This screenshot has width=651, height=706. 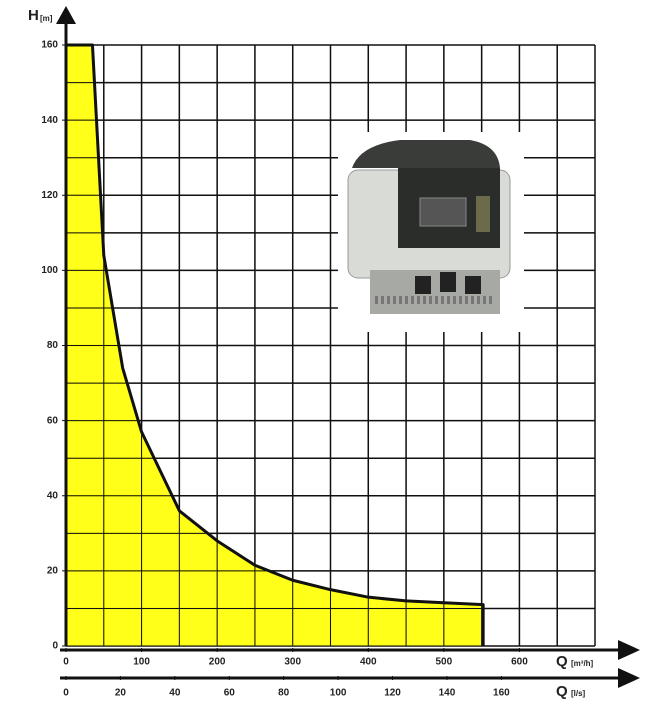 I want to click on y-tick-label: 100, so click(x=49, y=270).